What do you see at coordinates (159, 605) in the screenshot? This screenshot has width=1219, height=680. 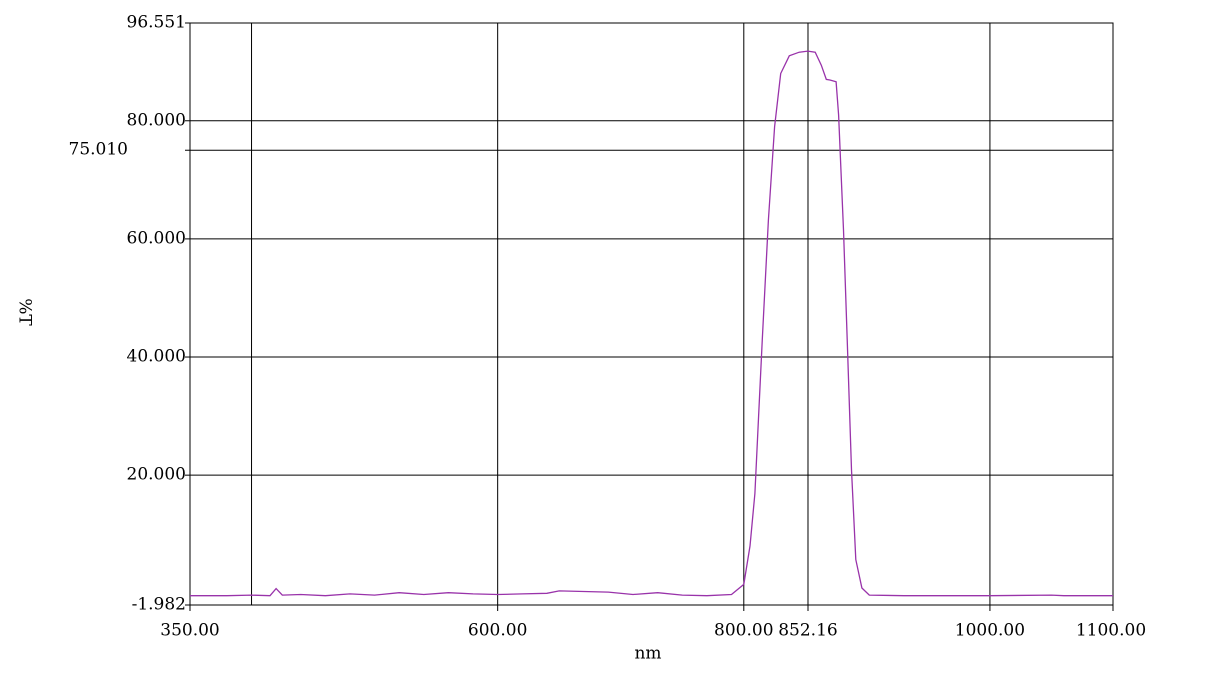 I see `y-tick-label: -1.982` at bounding box center [159, 605].